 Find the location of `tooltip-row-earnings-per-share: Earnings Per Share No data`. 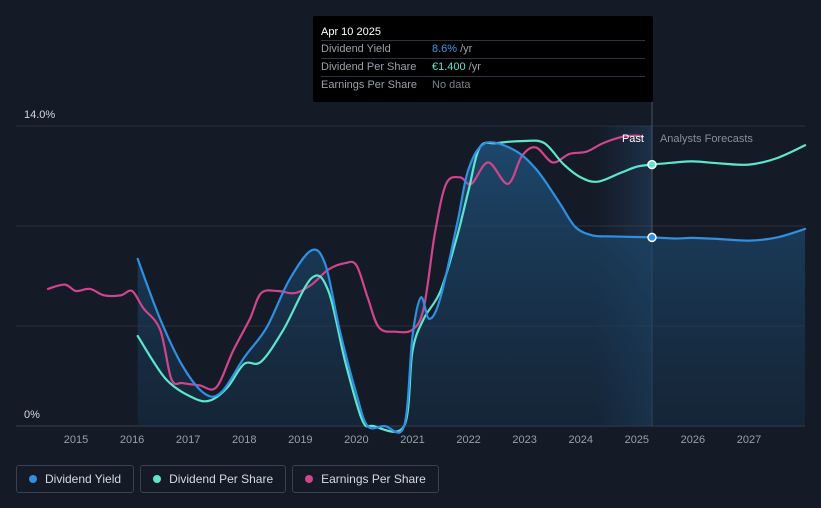

tooltip-row-earnings-per-share: Earnings Per Share No data is located at coordinates (483, 85).